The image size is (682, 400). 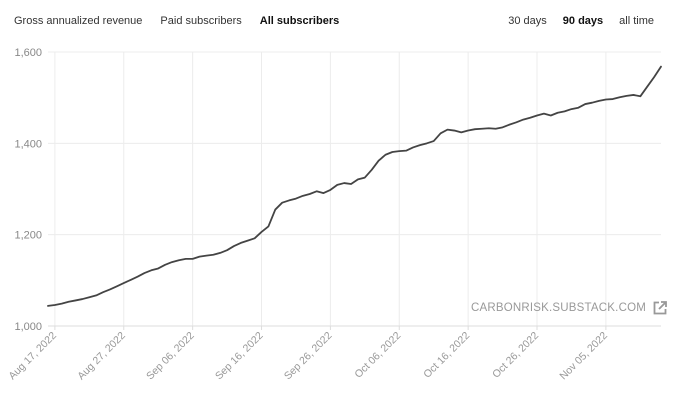 I want to click on external-link-icon, so click(x=660, y=308).